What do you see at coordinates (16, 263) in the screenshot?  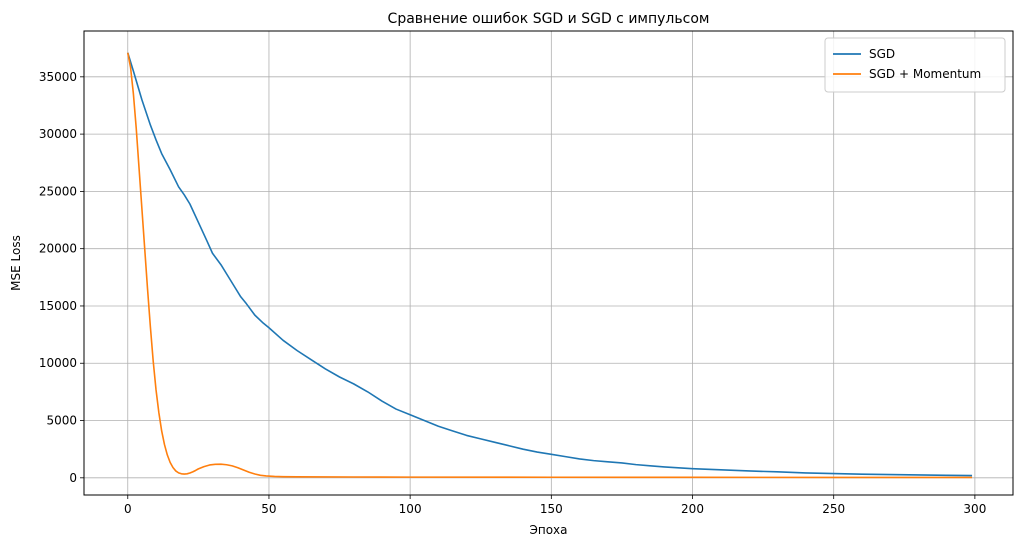 I see `y-axis-label: MSE Loss` at bounding box center [16, 263].